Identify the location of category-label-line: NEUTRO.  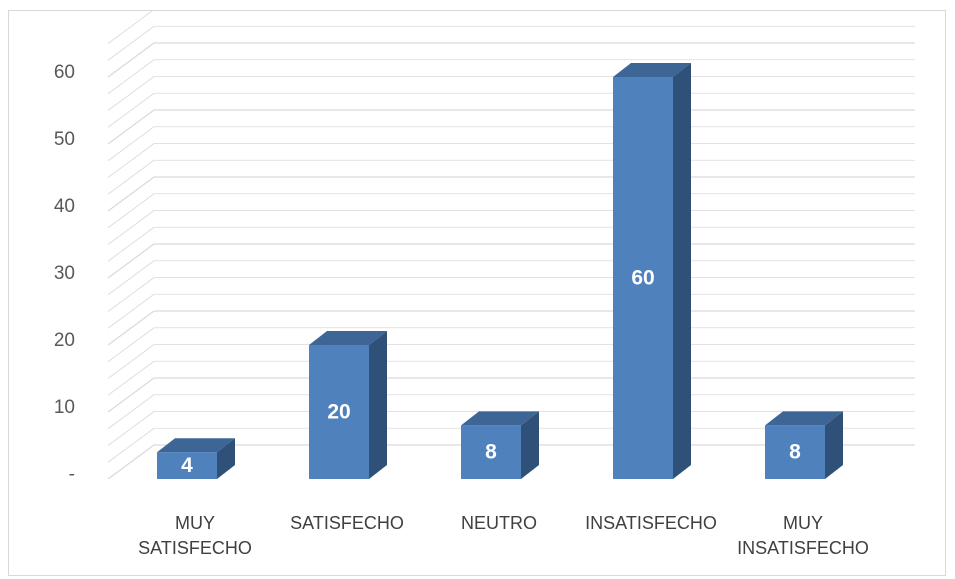
(499, 523).